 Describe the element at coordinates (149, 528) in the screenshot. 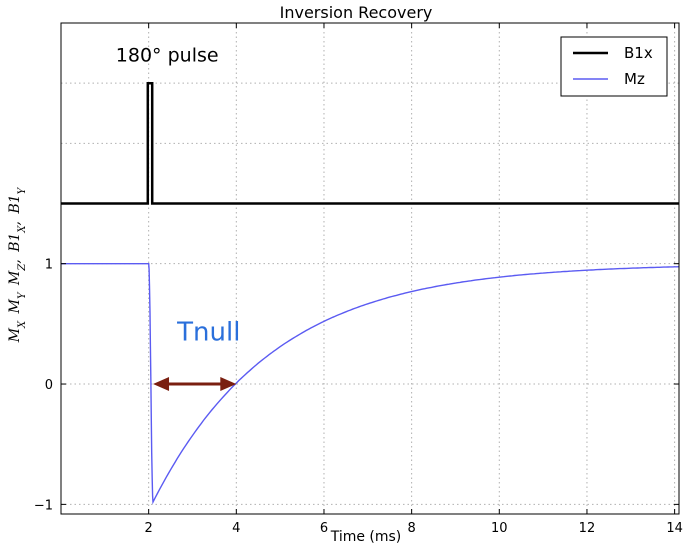

I see `x-tick-label: 2` at that location.